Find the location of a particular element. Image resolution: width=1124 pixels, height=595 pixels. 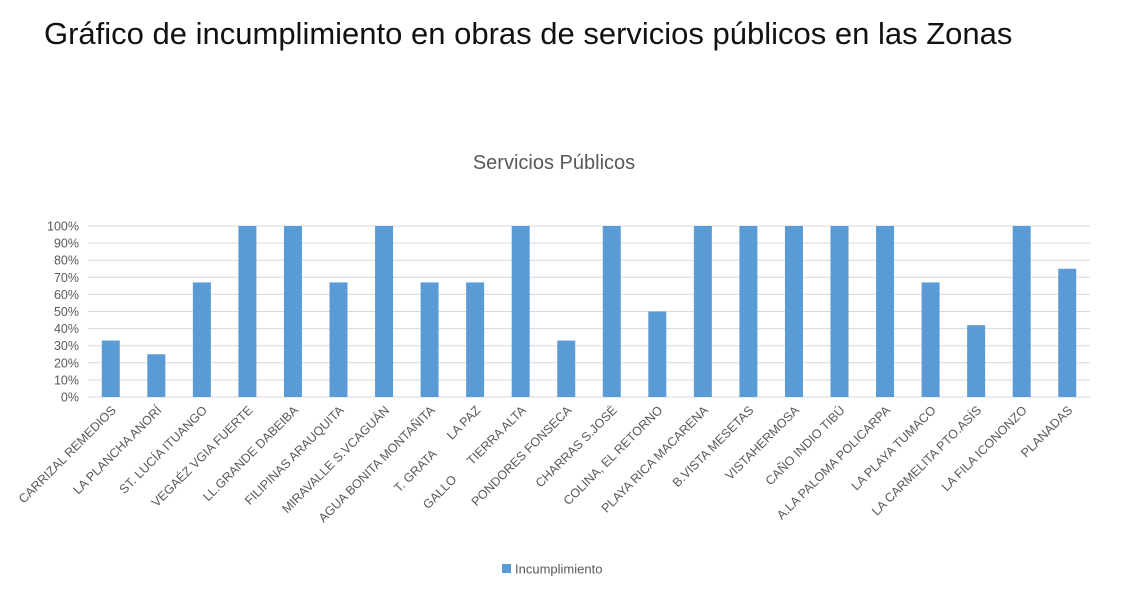

legend-swatch is located at coordinates (506, 568).